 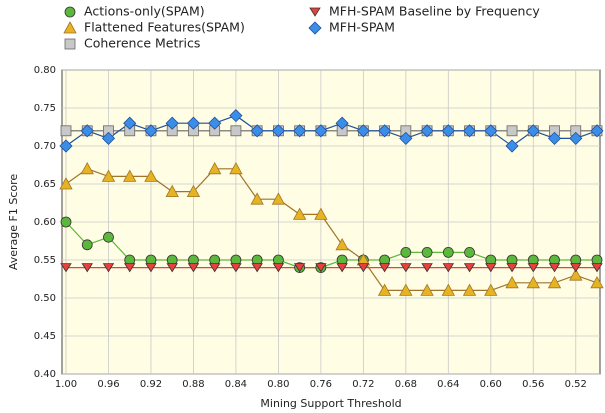 What do you see at coordinates (45, 184) in the screenshot?
I see `y-tick-label: 0.65` at bounding box center [45, 184].